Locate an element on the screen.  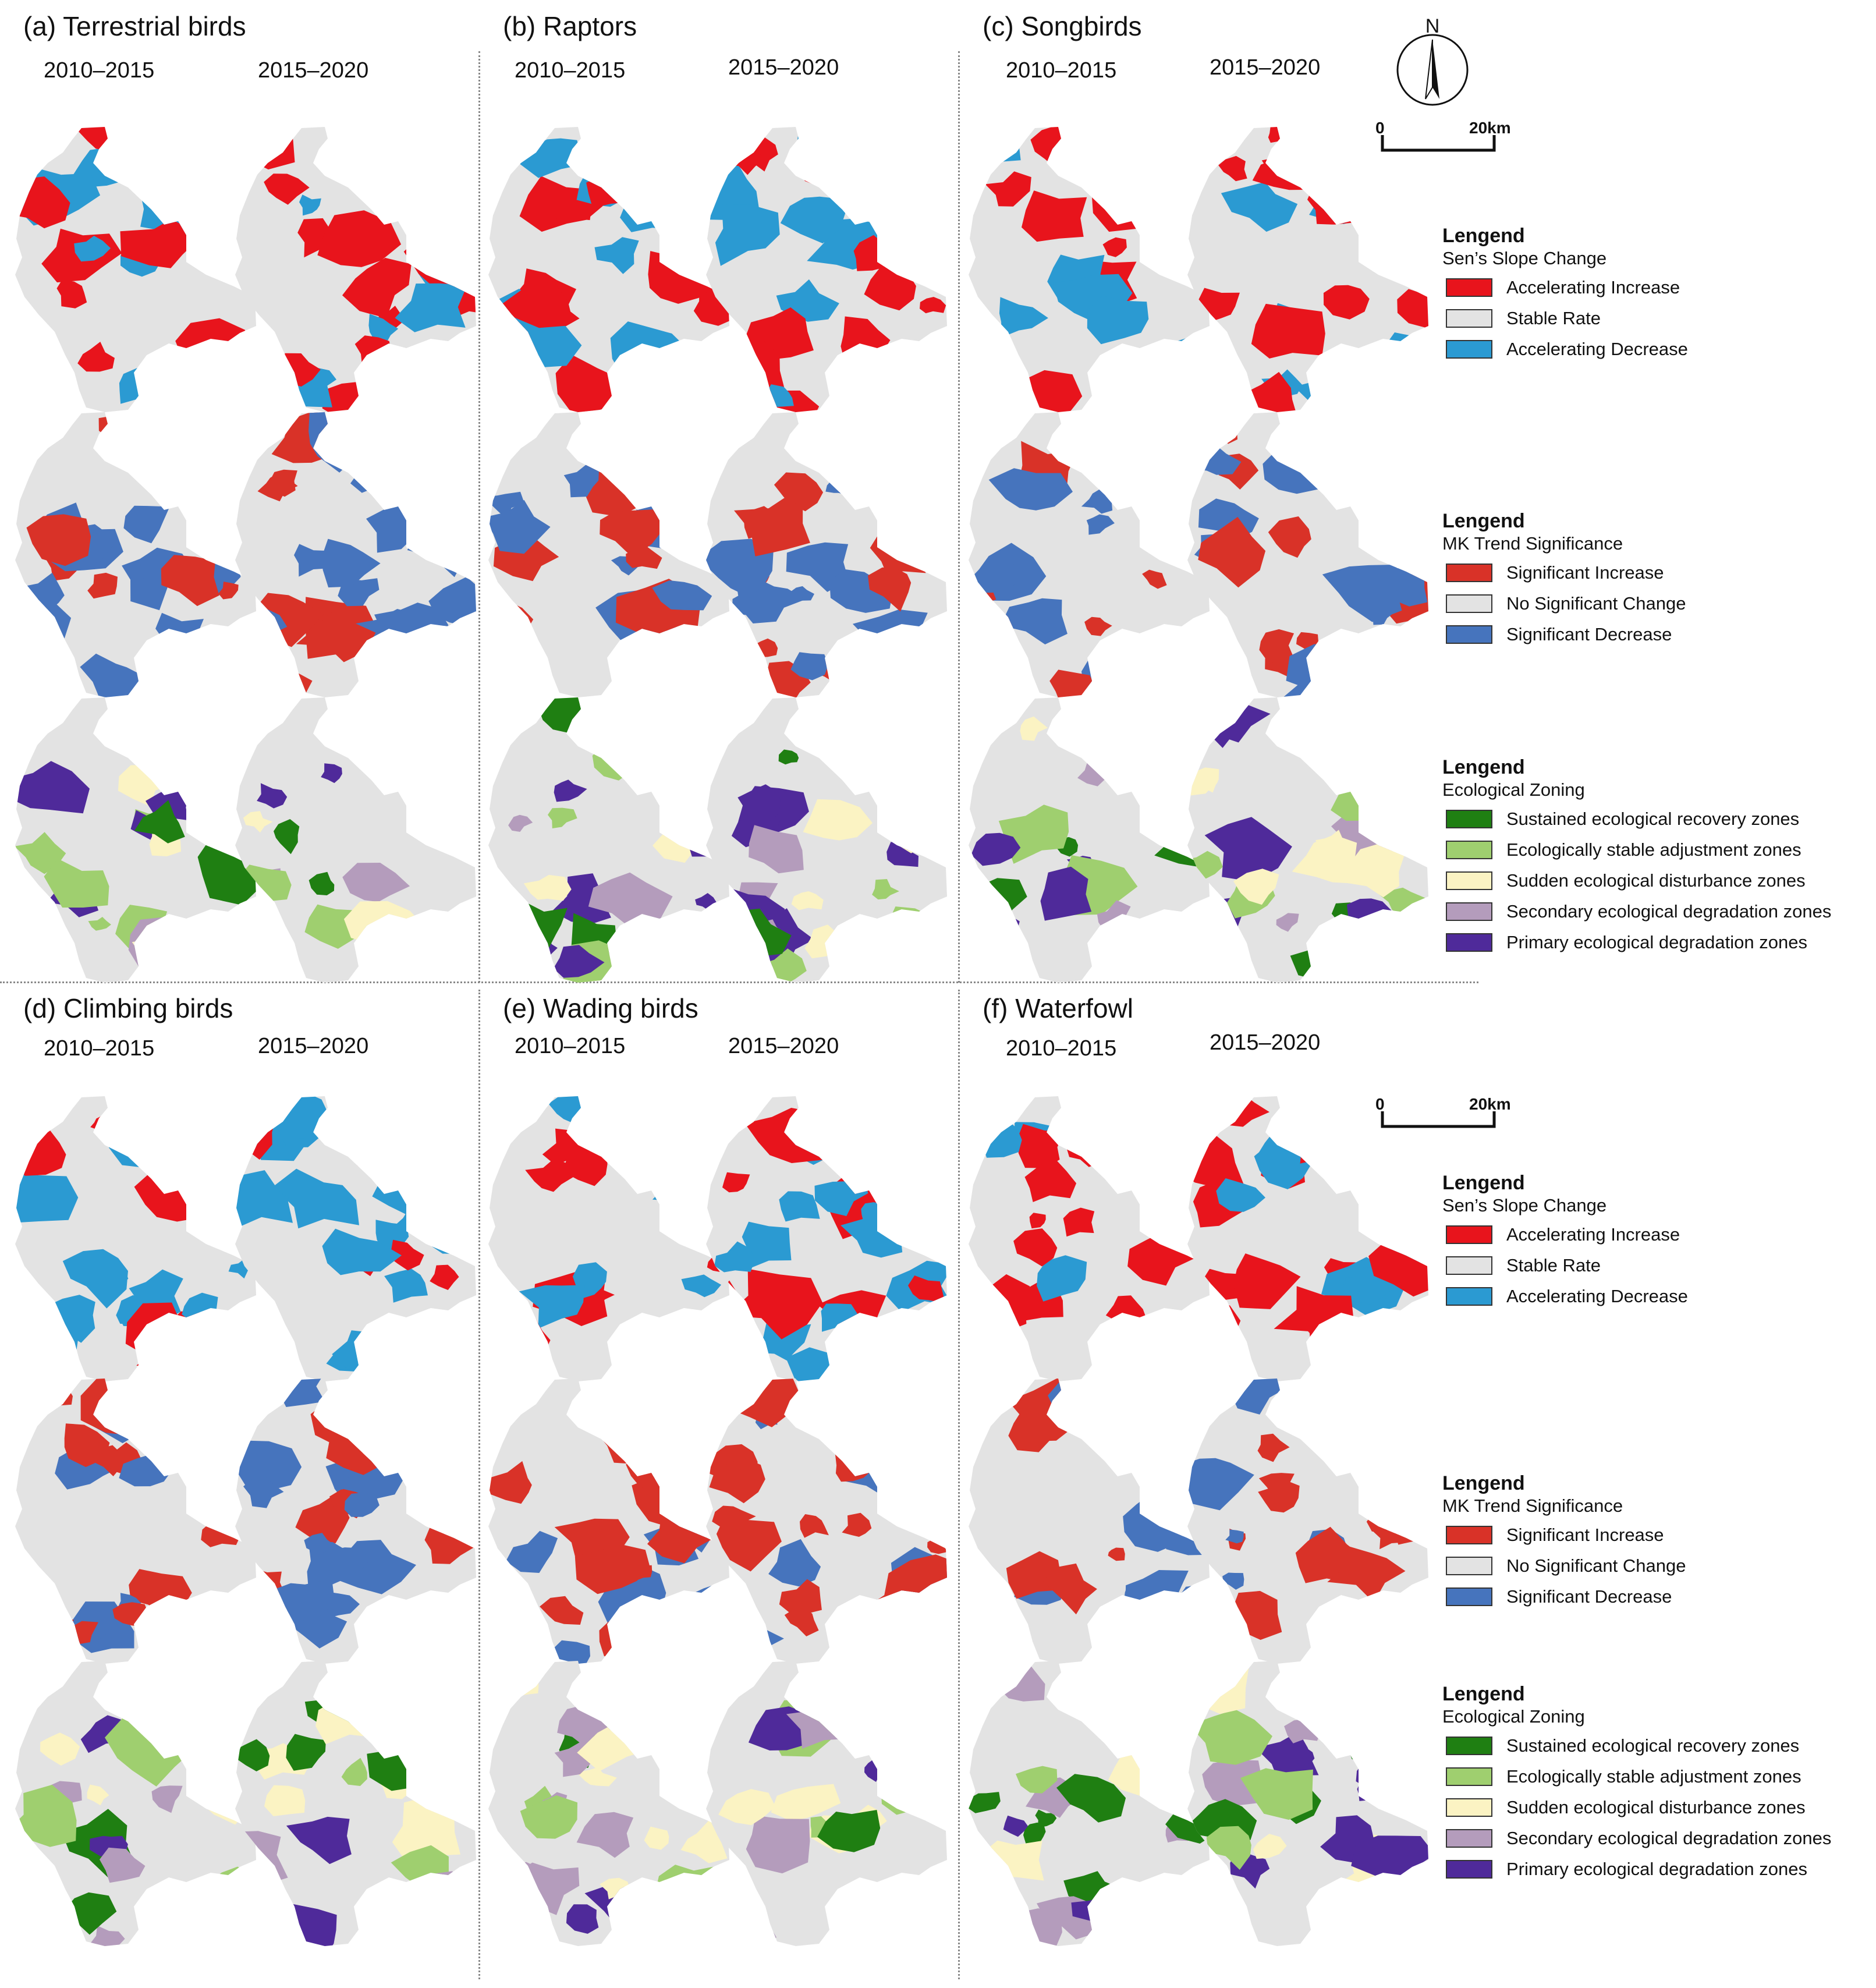
panel-title: (e) Wading birds is located at coordinates (600, 1008).